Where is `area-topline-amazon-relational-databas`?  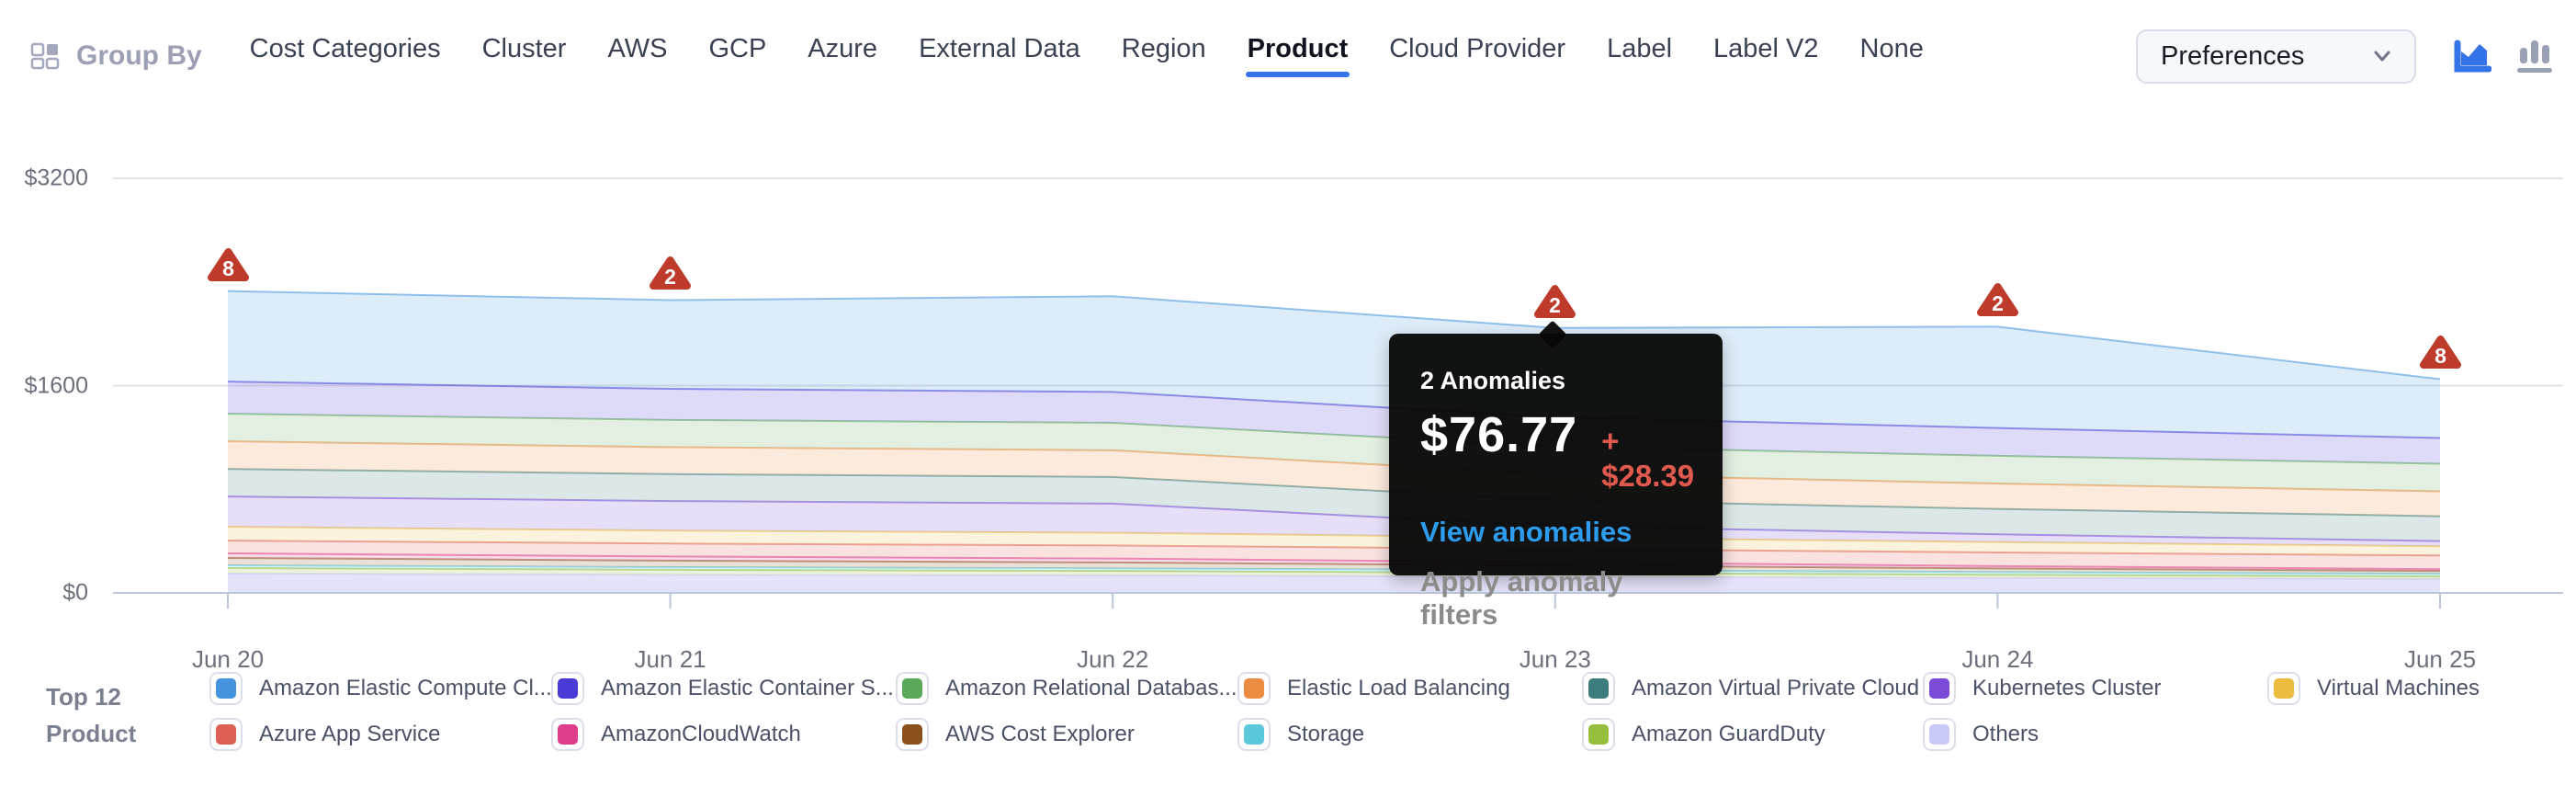 area-topline-amazon-relational-databas is located at coordinates (1334, 439).